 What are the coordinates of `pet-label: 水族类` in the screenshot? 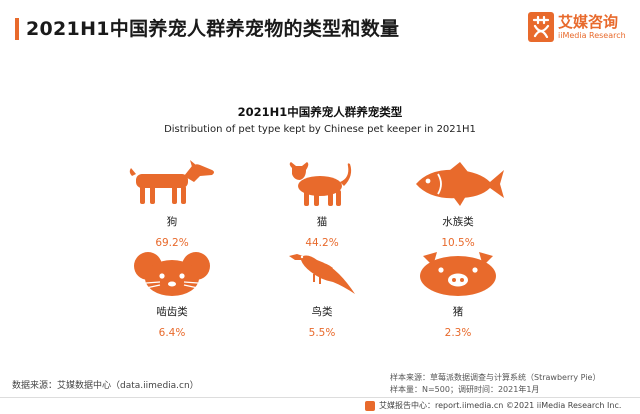 It's located at (458, 222).